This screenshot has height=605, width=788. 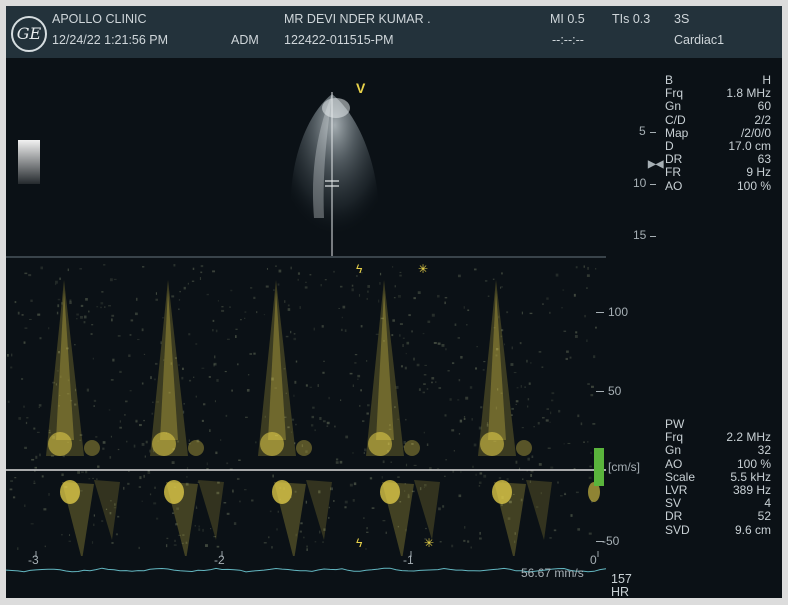 I want to click on focus-marker-icon: ▶◀, so click(x=656, y=164).